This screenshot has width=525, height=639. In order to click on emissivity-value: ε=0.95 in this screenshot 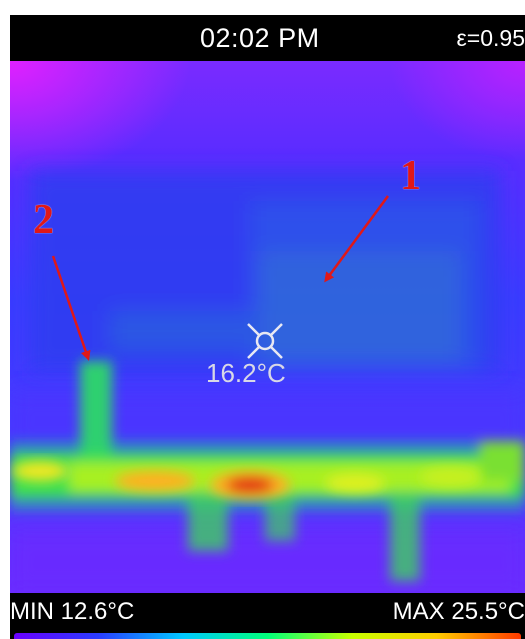, I will do `click(490, 38)`.